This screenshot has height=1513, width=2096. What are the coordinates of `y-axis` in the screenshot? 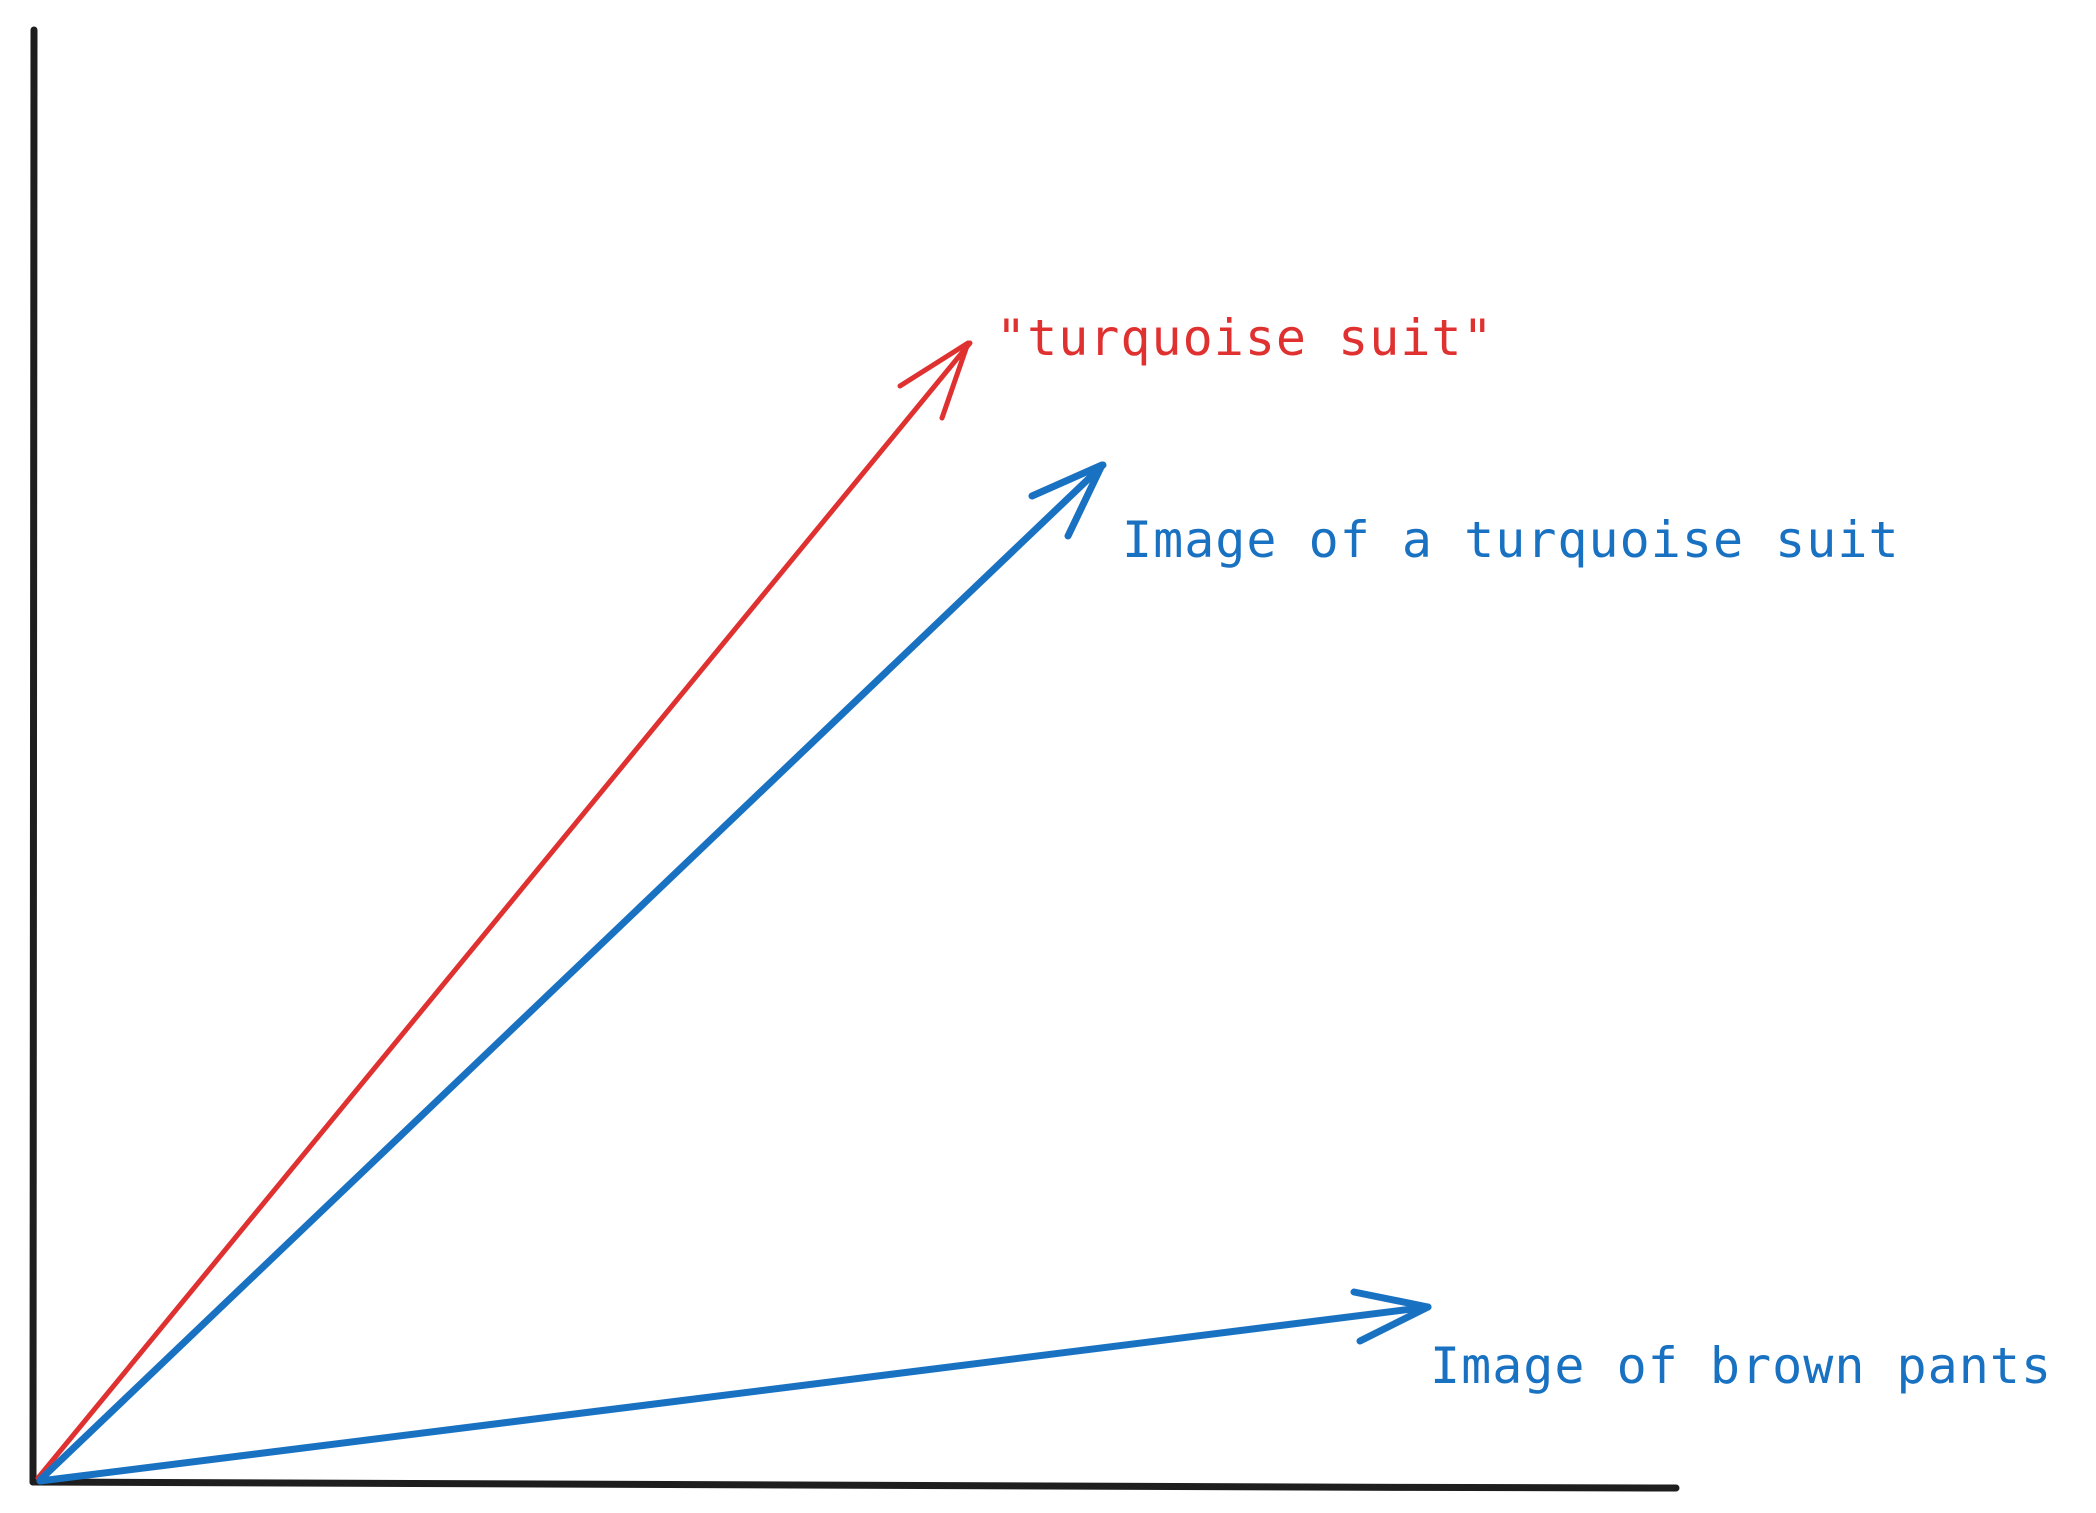 It's located at (33, 756).